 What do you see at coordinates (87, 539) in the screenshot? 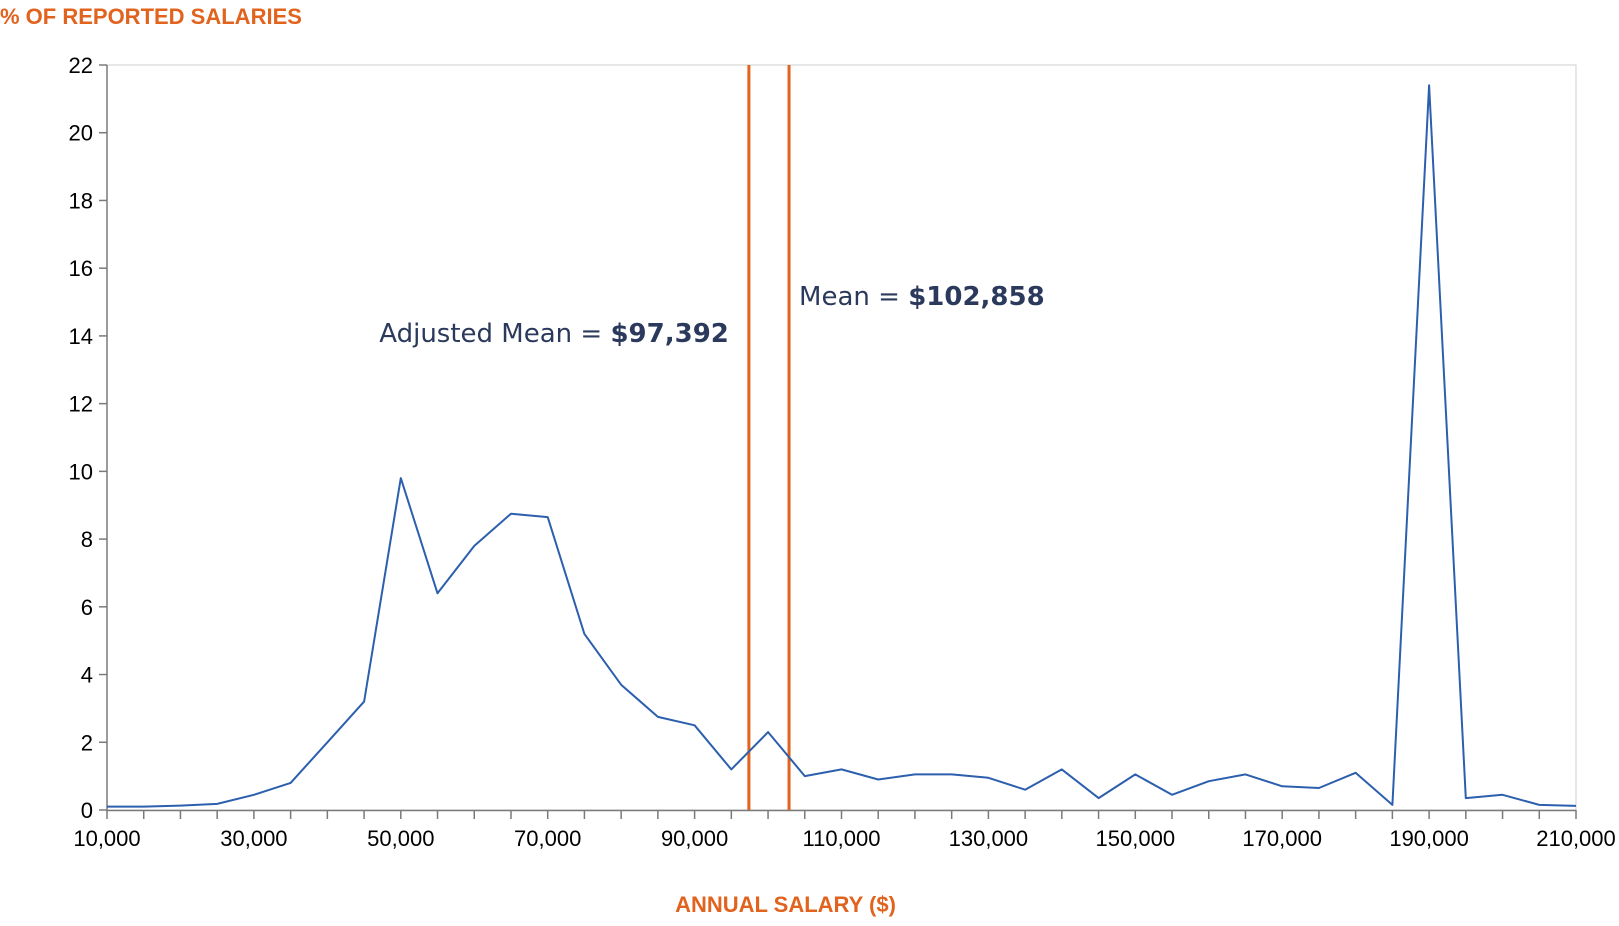
I see `y-tick-label: 8` at bounding box center [87, 539].